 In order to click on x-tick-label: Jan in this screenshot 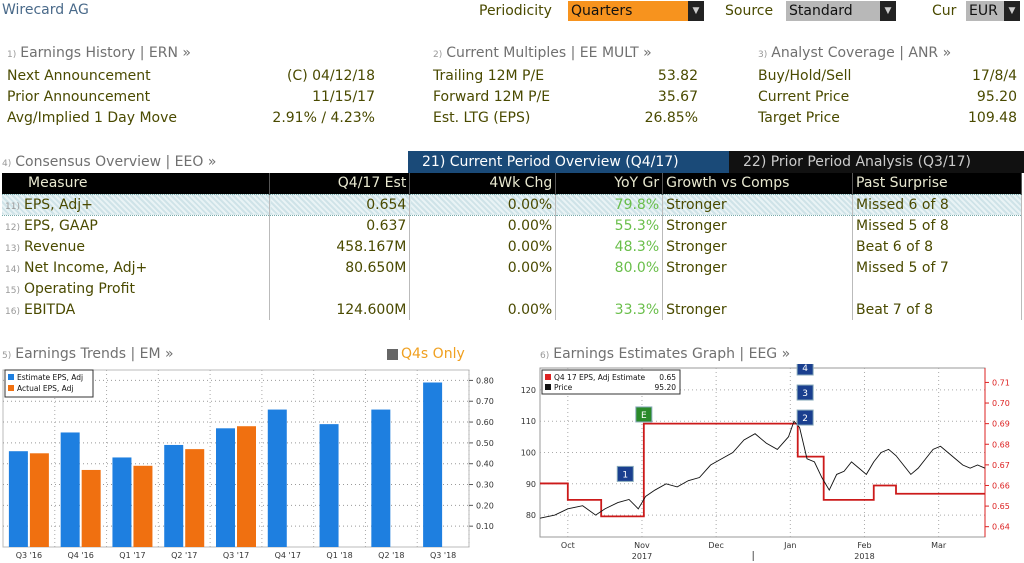, I will do `click(789, 545)`.